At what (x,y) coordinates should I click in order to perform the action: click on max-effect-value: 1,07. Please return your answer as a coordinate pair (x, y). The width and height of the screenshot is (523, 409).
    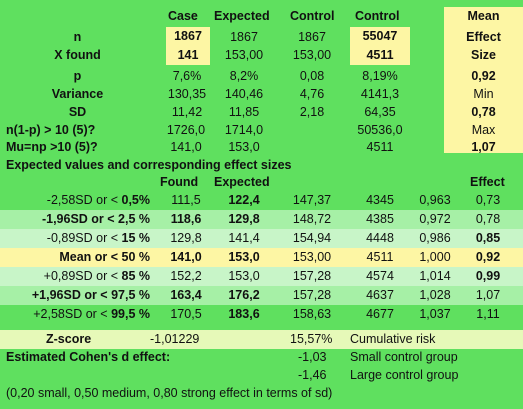
    Looking at the image, I should click on (483, 147).